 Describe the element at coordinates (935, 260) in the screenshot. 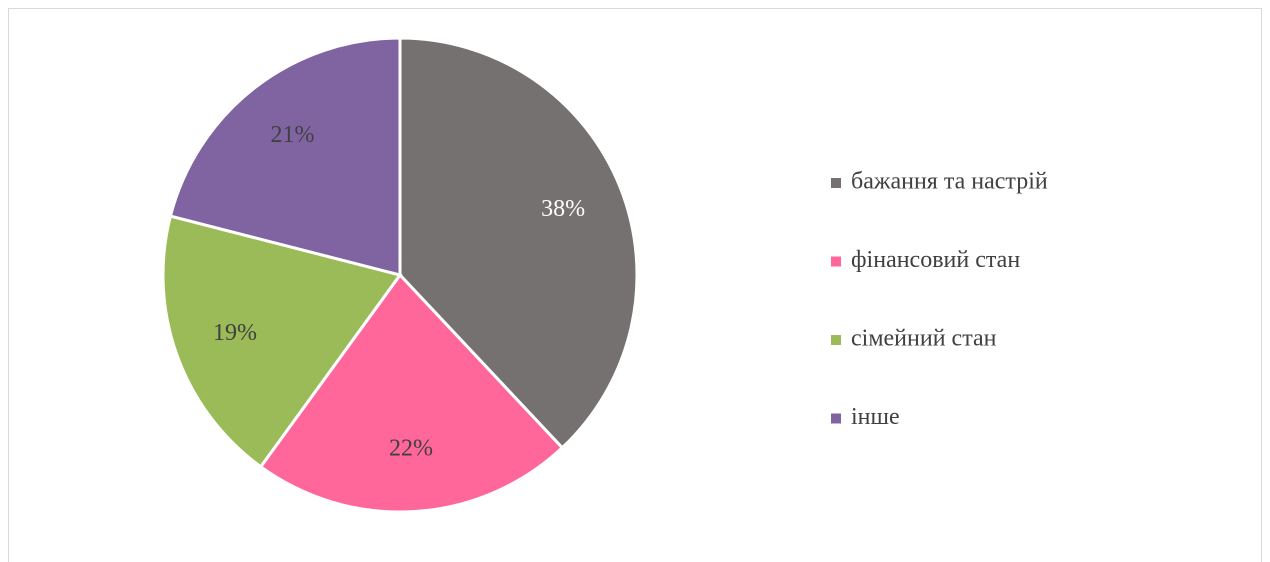

I see `legend-label: фінансовий стан` at that location.